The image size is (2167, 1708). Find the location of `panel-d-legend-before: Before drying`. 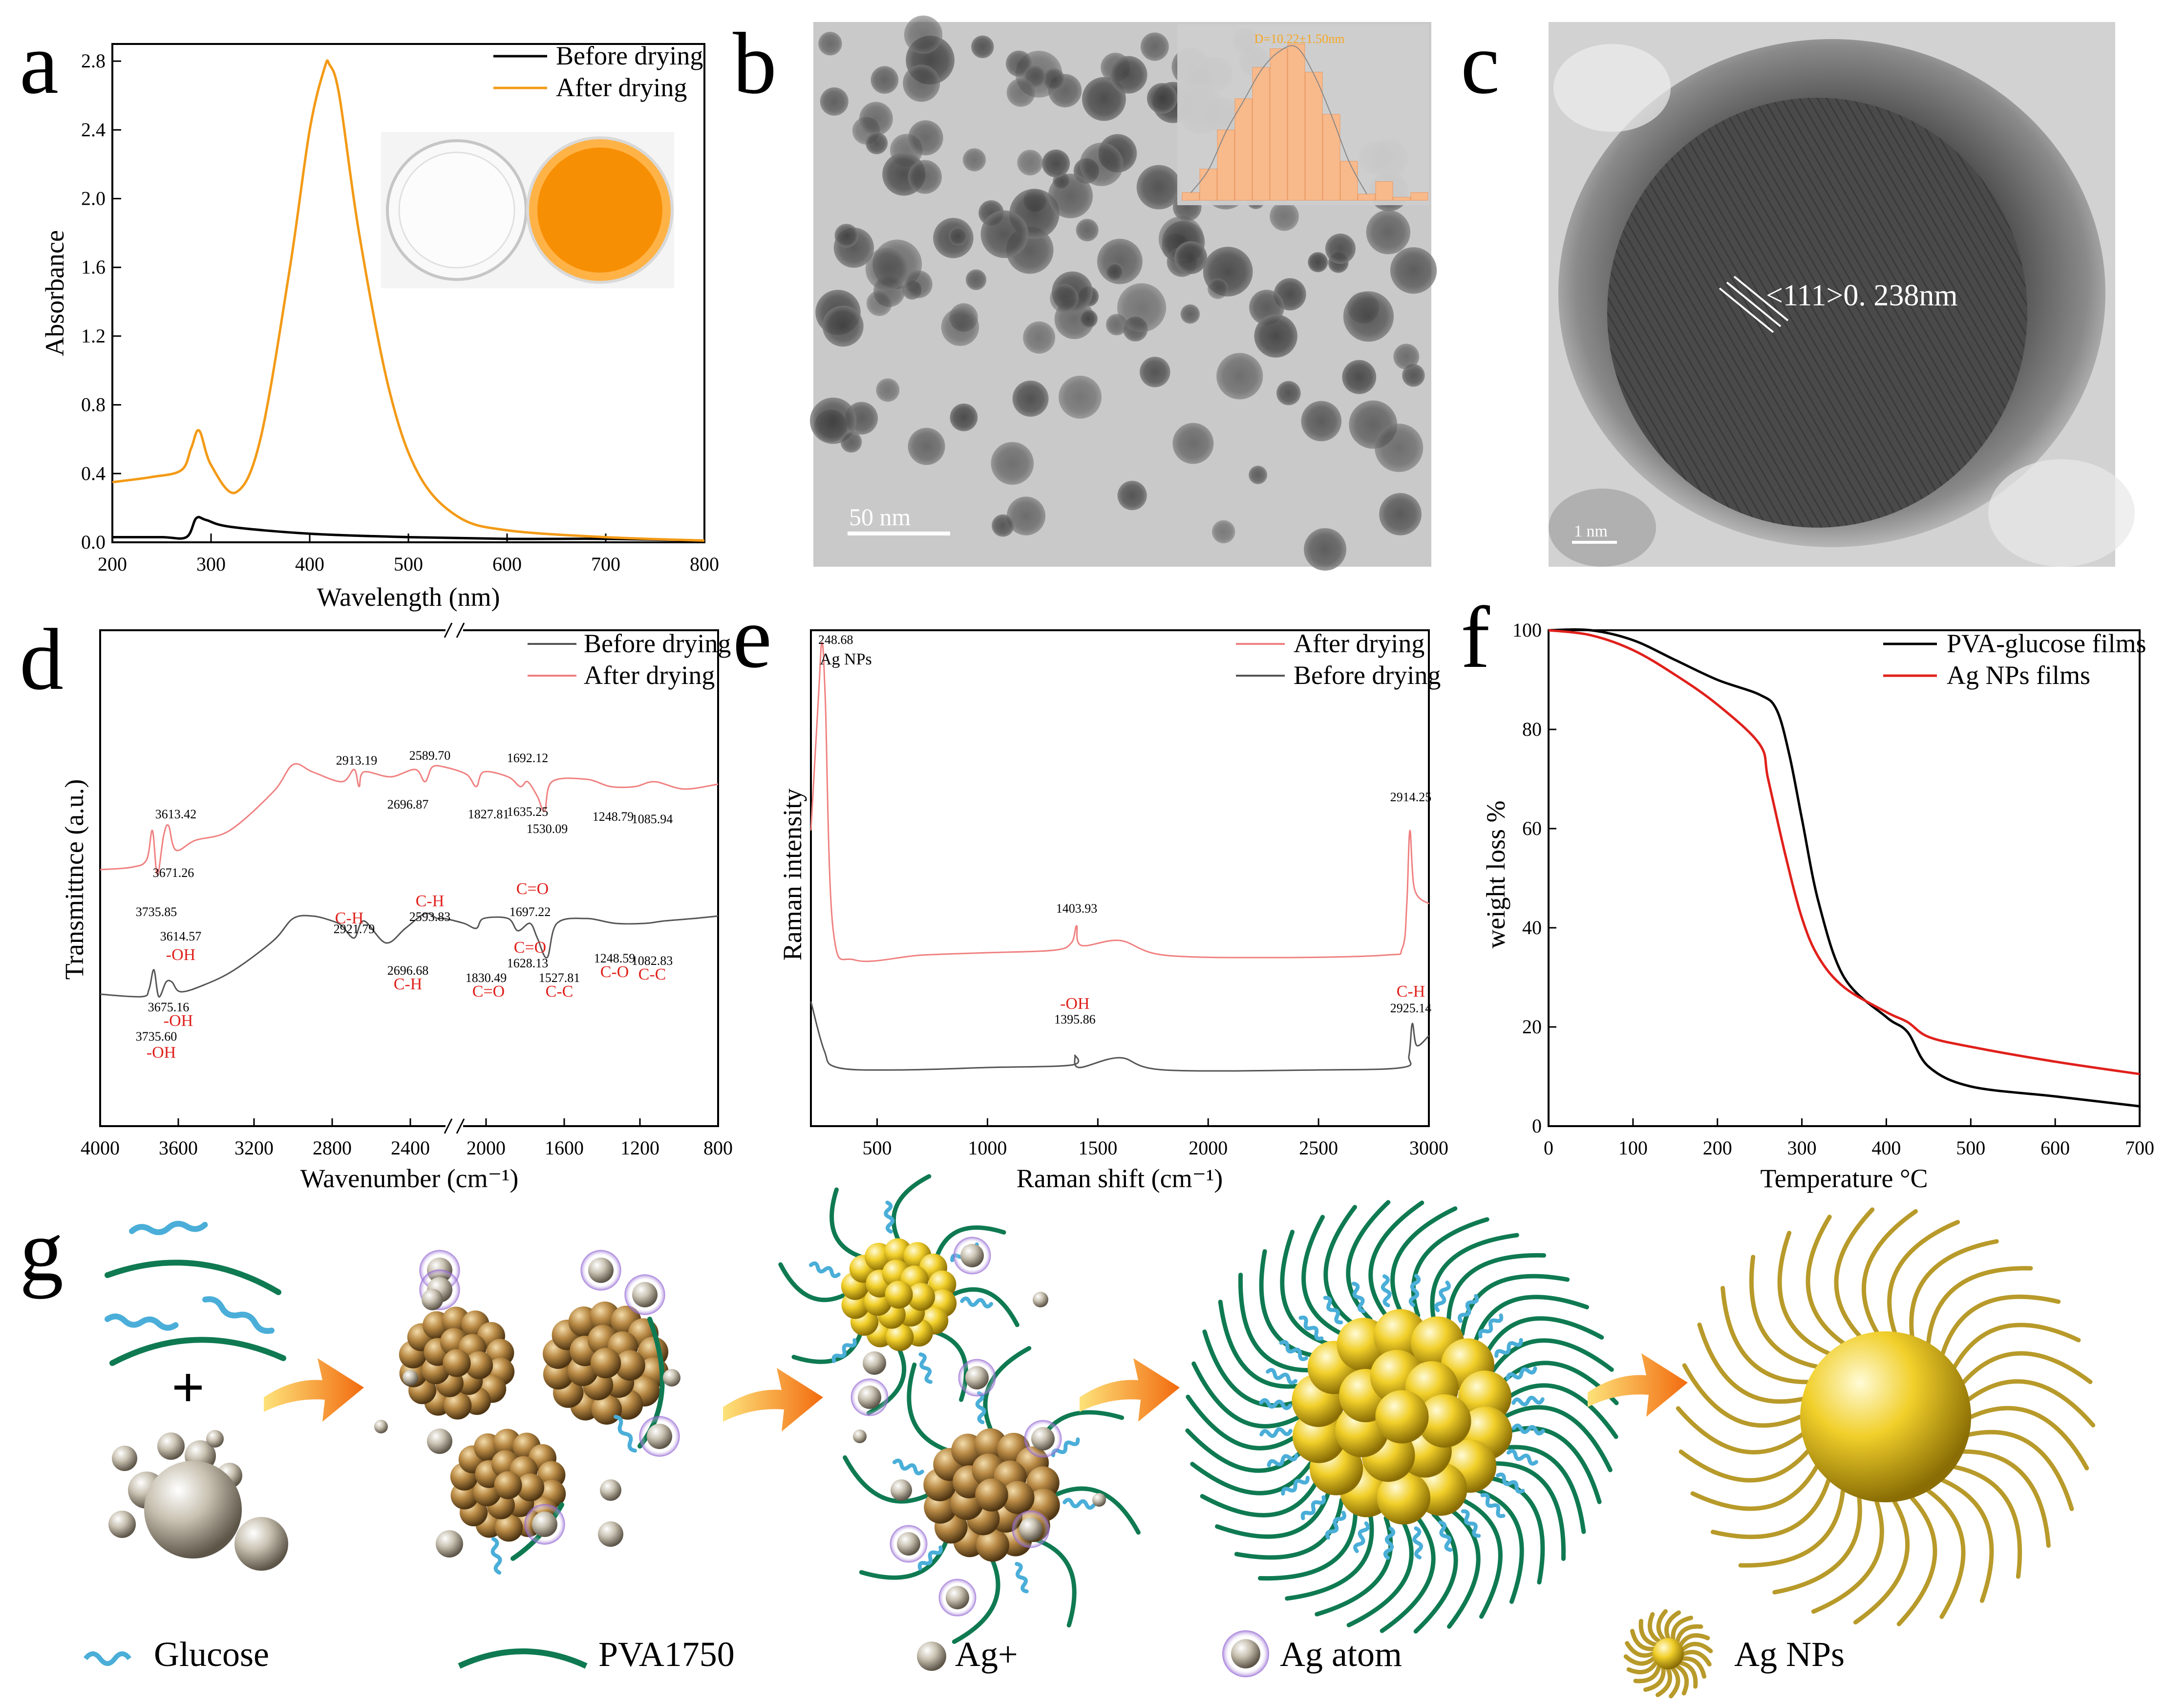

panel-d-legend-before: Before drying is located at coordinates (658, 643).